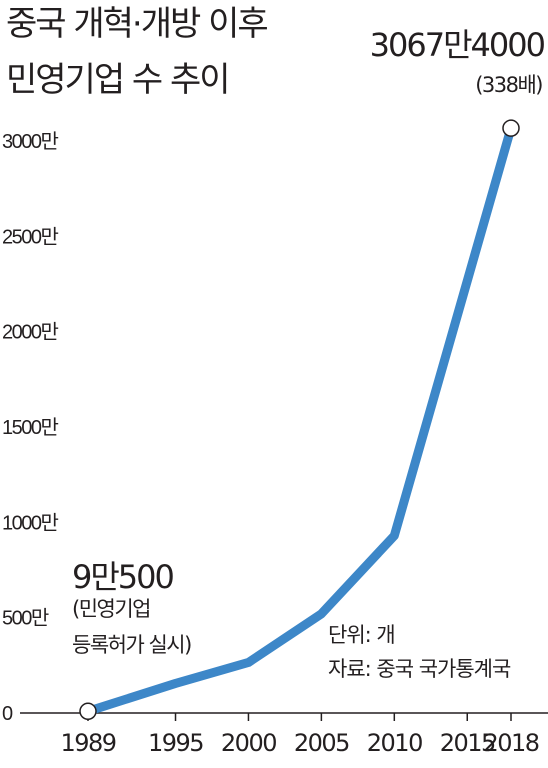 The height and width of the screenshot is (768, 548). Describe the element at coordinates (30, 332) in the screenshot. I see `y-tick-label: 2000만` at that location.